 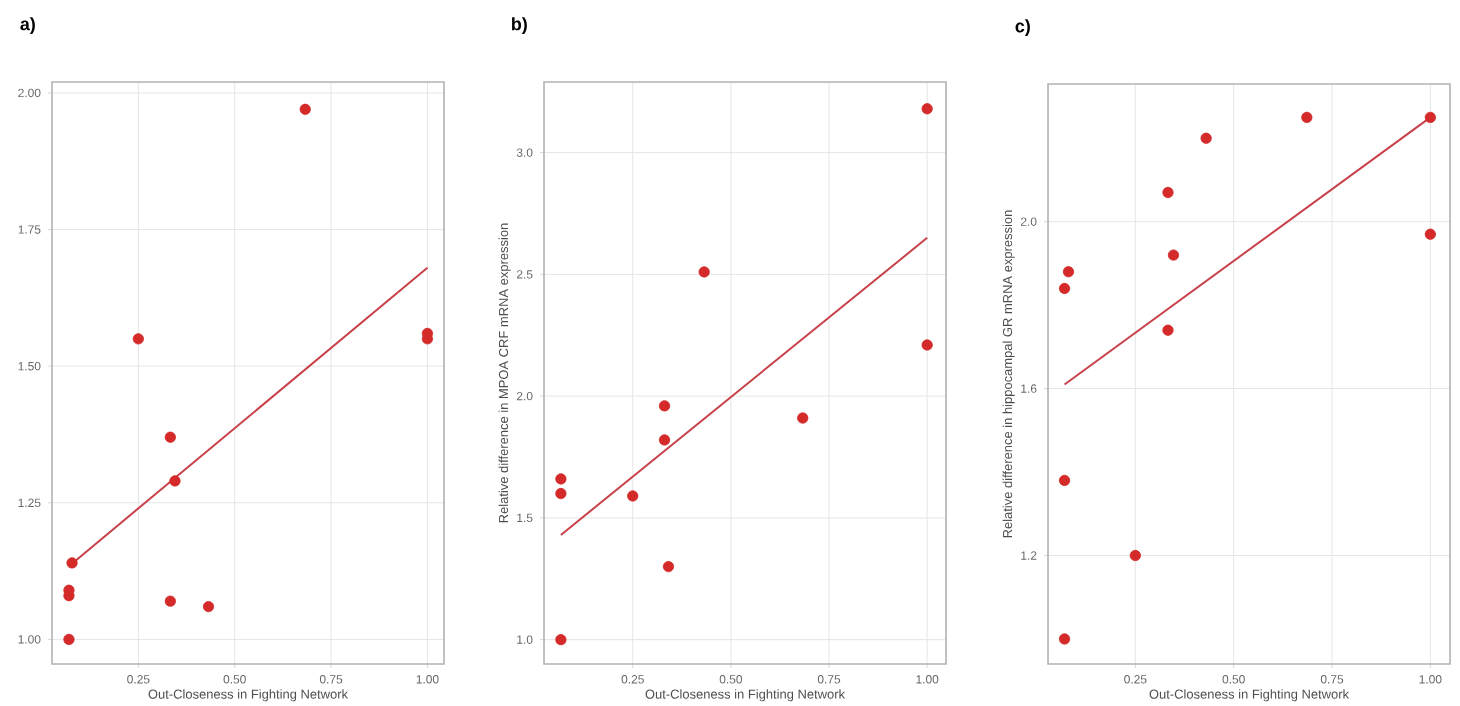 What do you see at coordinates (1022, 27) in the screenshot?
I see `chart-title: c)` at bounding box center [1022, 27].